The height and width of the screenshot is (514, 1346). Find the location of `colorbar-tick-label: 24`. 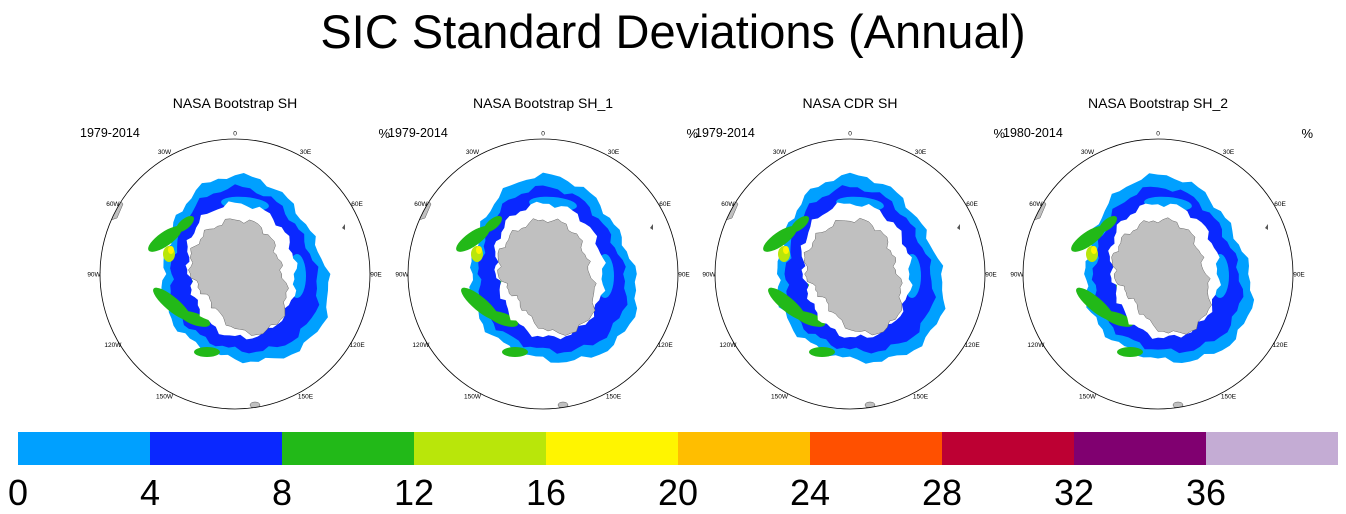

colorbar-tick-label: 24 is located at coordinates (810, 492).